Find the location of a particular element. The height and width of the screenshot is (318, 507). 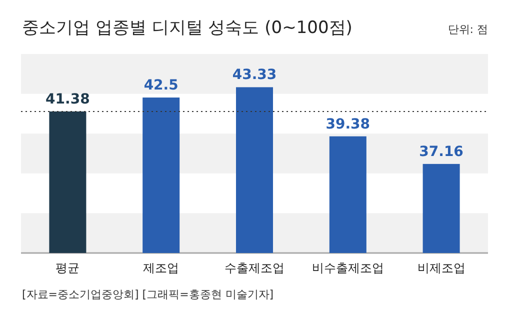

x-tick-label: 제조업 is located at coordinates (161, 268).